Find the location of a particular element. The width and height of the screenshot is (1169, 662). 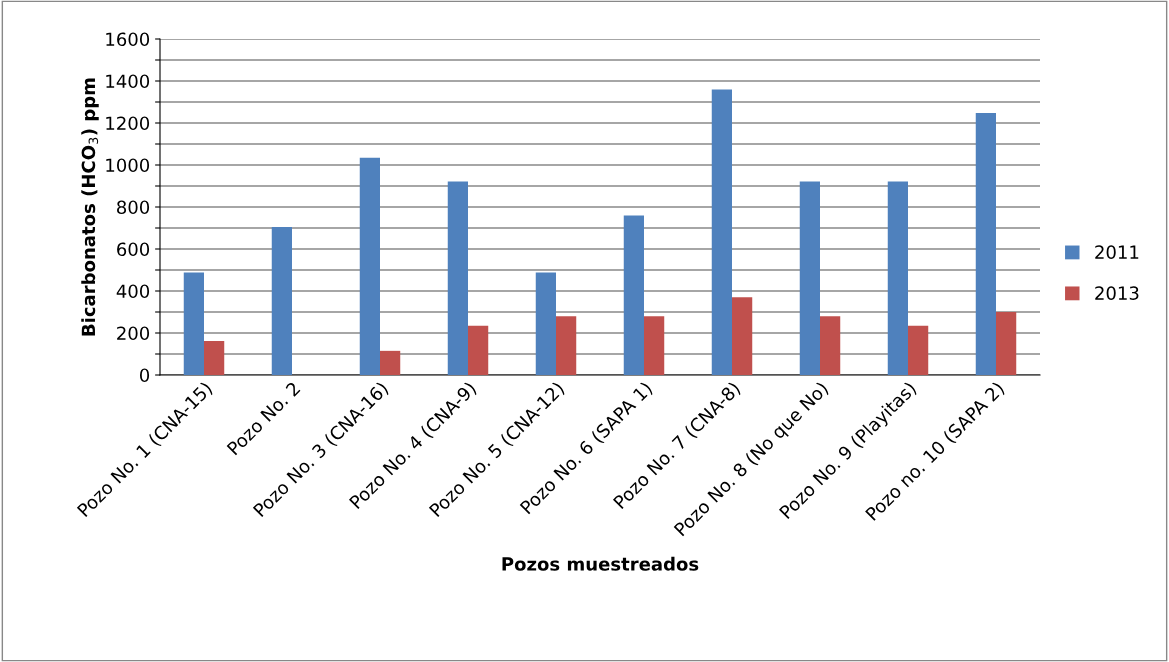

y-tick-label: 1600 is located at coordinates (128, 39).